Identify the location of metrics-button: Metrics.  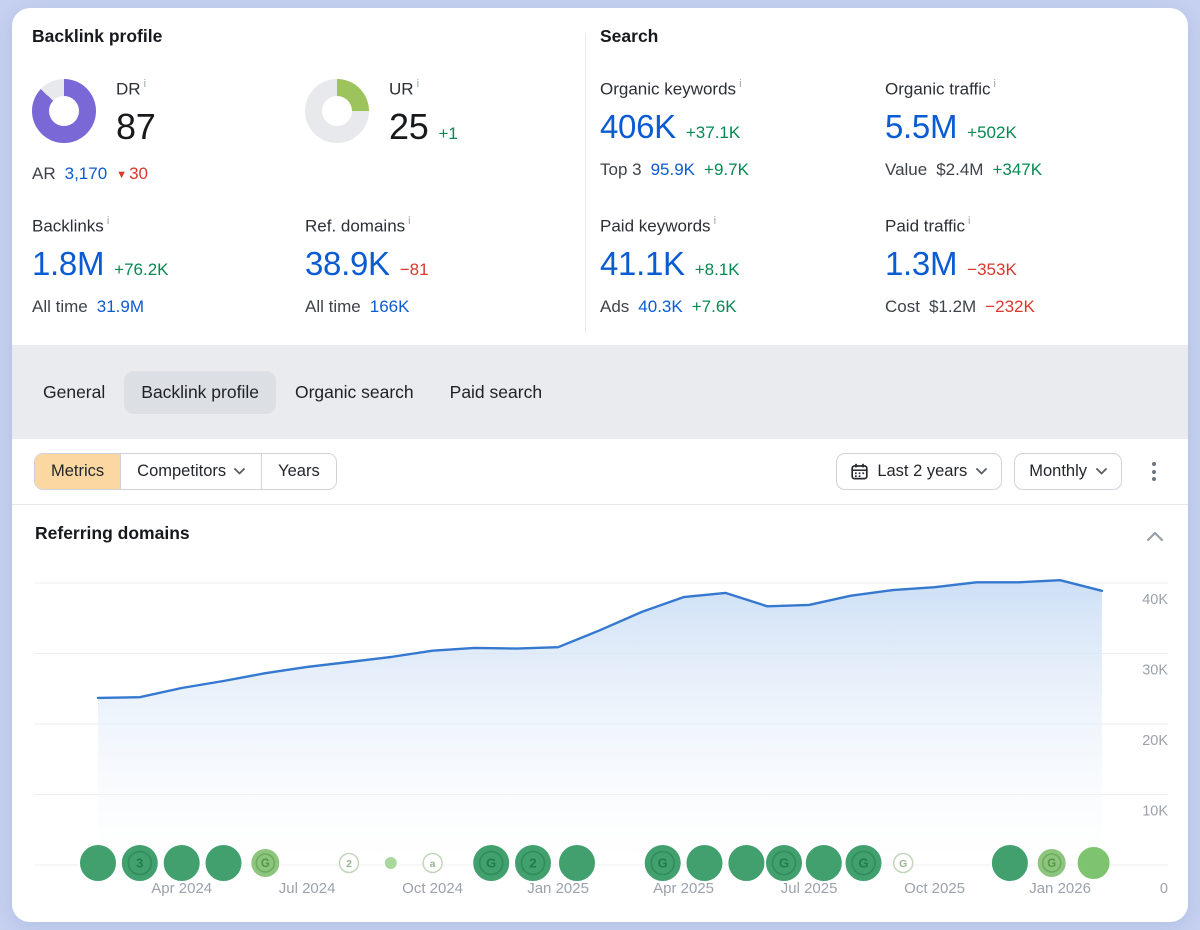
(78, 471).